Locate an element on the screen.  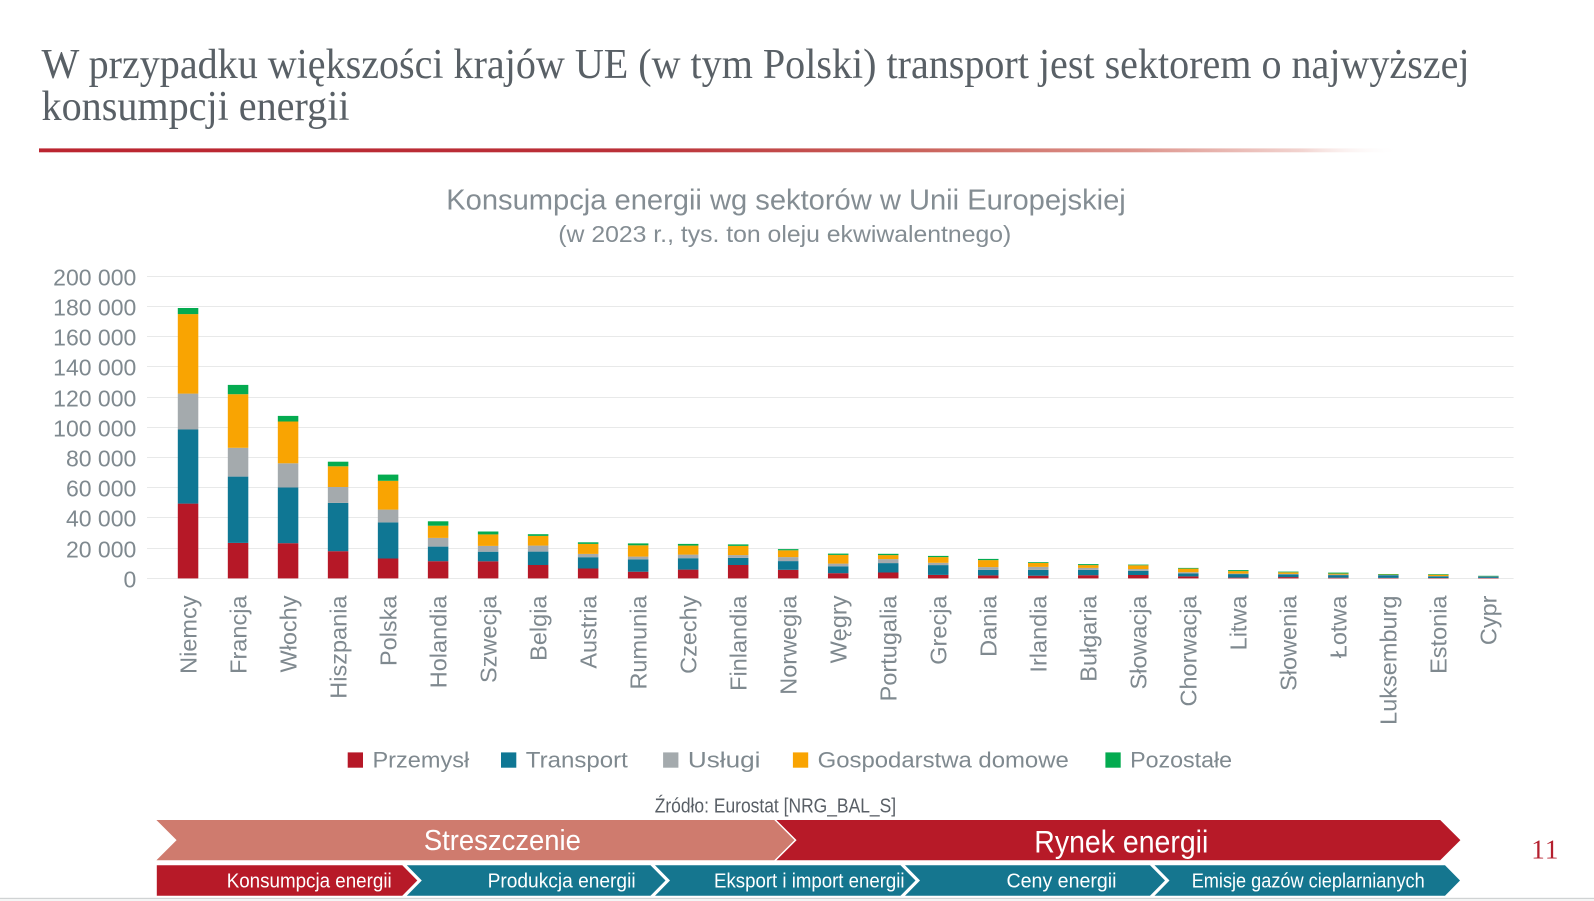
svg-text: Szwecja is located at coordinates (488, 639).